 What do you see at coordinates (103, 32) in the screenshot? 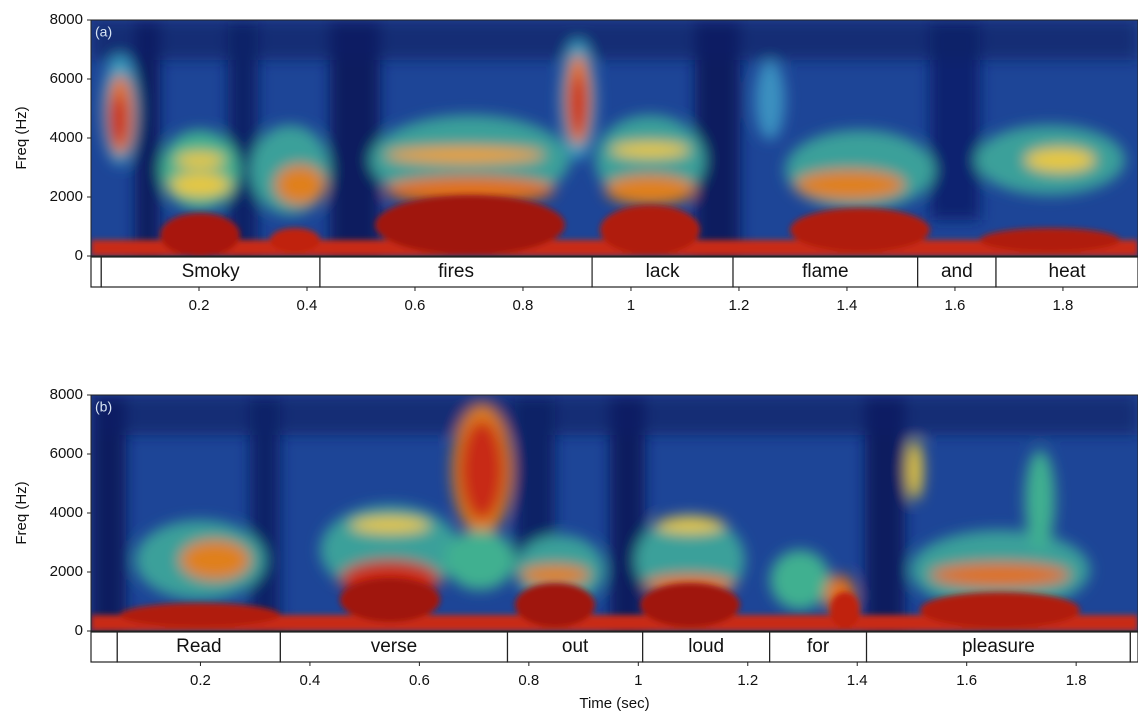
I see `panel-label: (a)` at bounding box center [103, 32].